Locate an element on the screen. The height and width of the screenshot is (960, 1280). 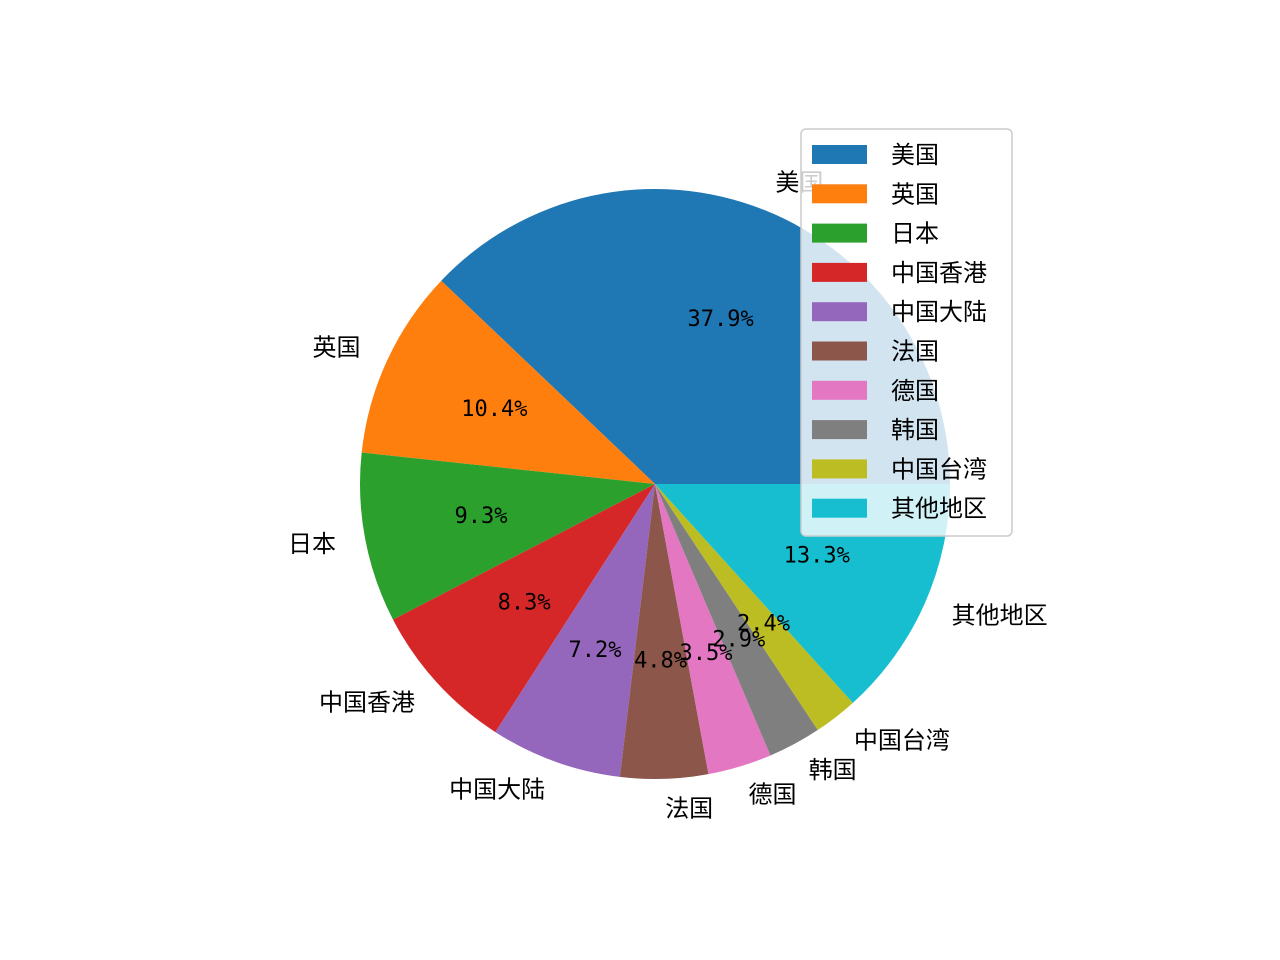
slice-percent-label: 7.2% is located at coordinates (595, 650).